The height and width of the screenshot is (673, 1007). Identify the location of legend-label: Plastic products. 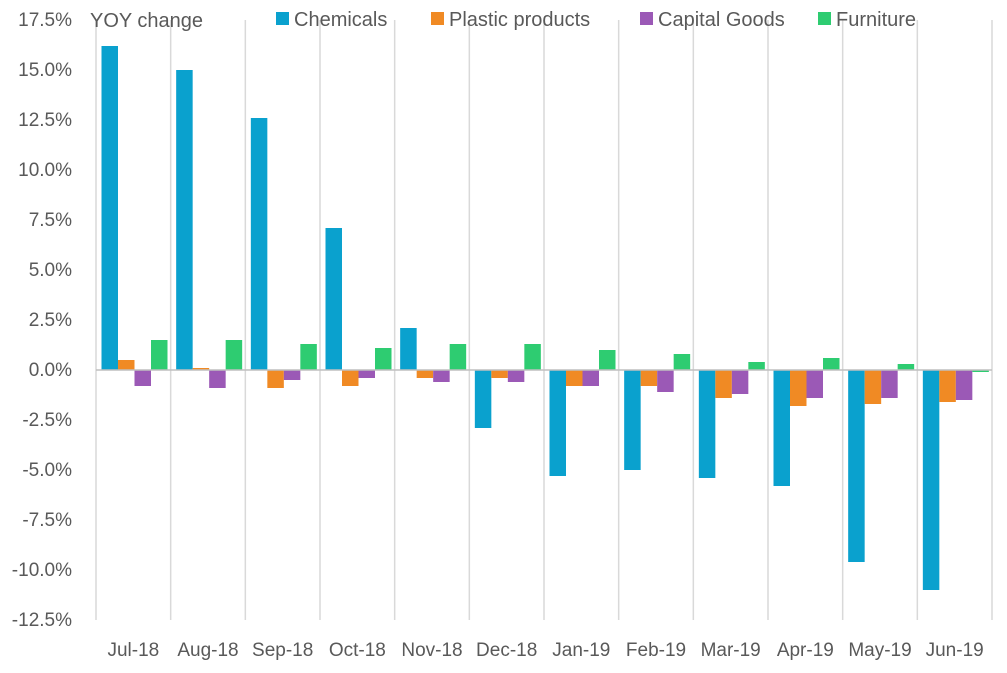
(519, 20).